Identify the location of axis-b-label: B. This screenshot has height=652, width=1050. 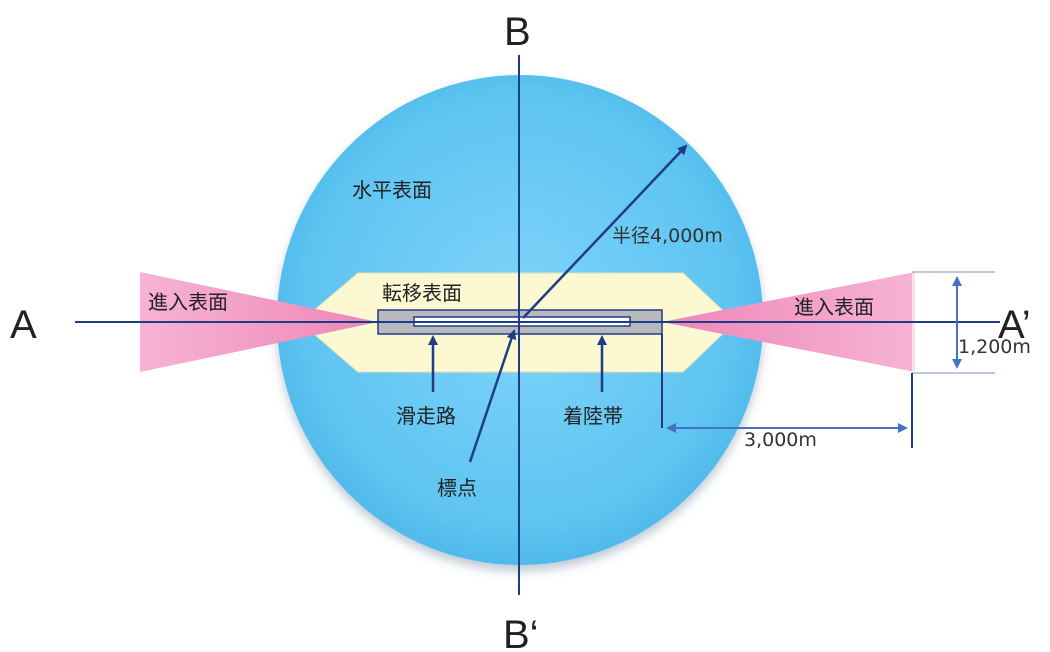
(517, 32).